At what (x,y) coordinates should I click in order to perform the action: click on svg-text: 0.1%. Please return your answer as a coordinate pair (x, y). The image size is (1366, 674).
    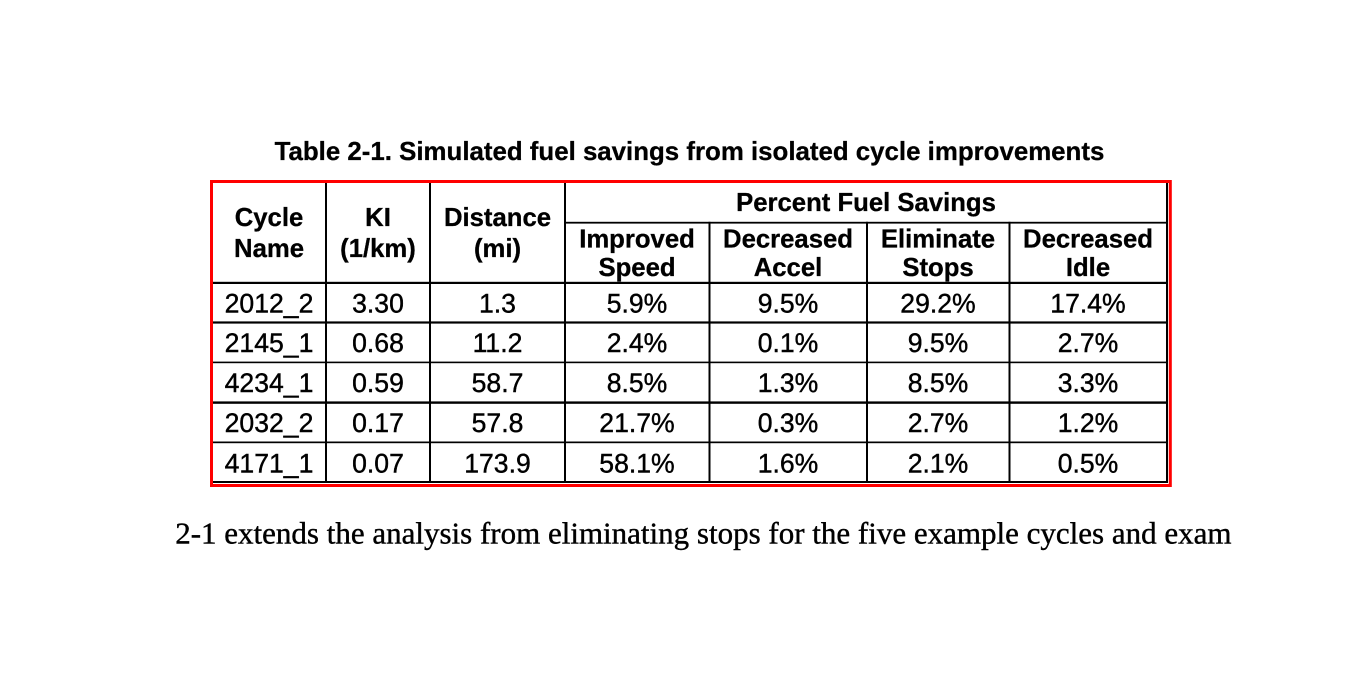
    Looking at the image, I should click on (788, 343).